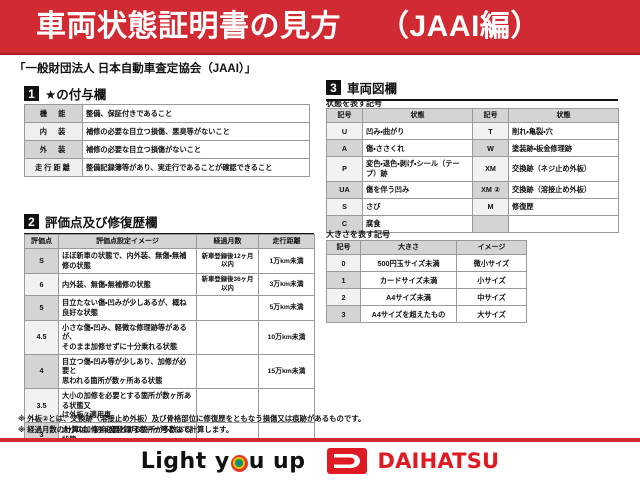  What do you see at coordinates (169, 261) in the screenshot?
I see `table-row: S ほぼ新車の状態で、内外装、無傷・無補修の状態 新車登録後12ヶ月以内 1万km未満` at bounding box center [169, 261].